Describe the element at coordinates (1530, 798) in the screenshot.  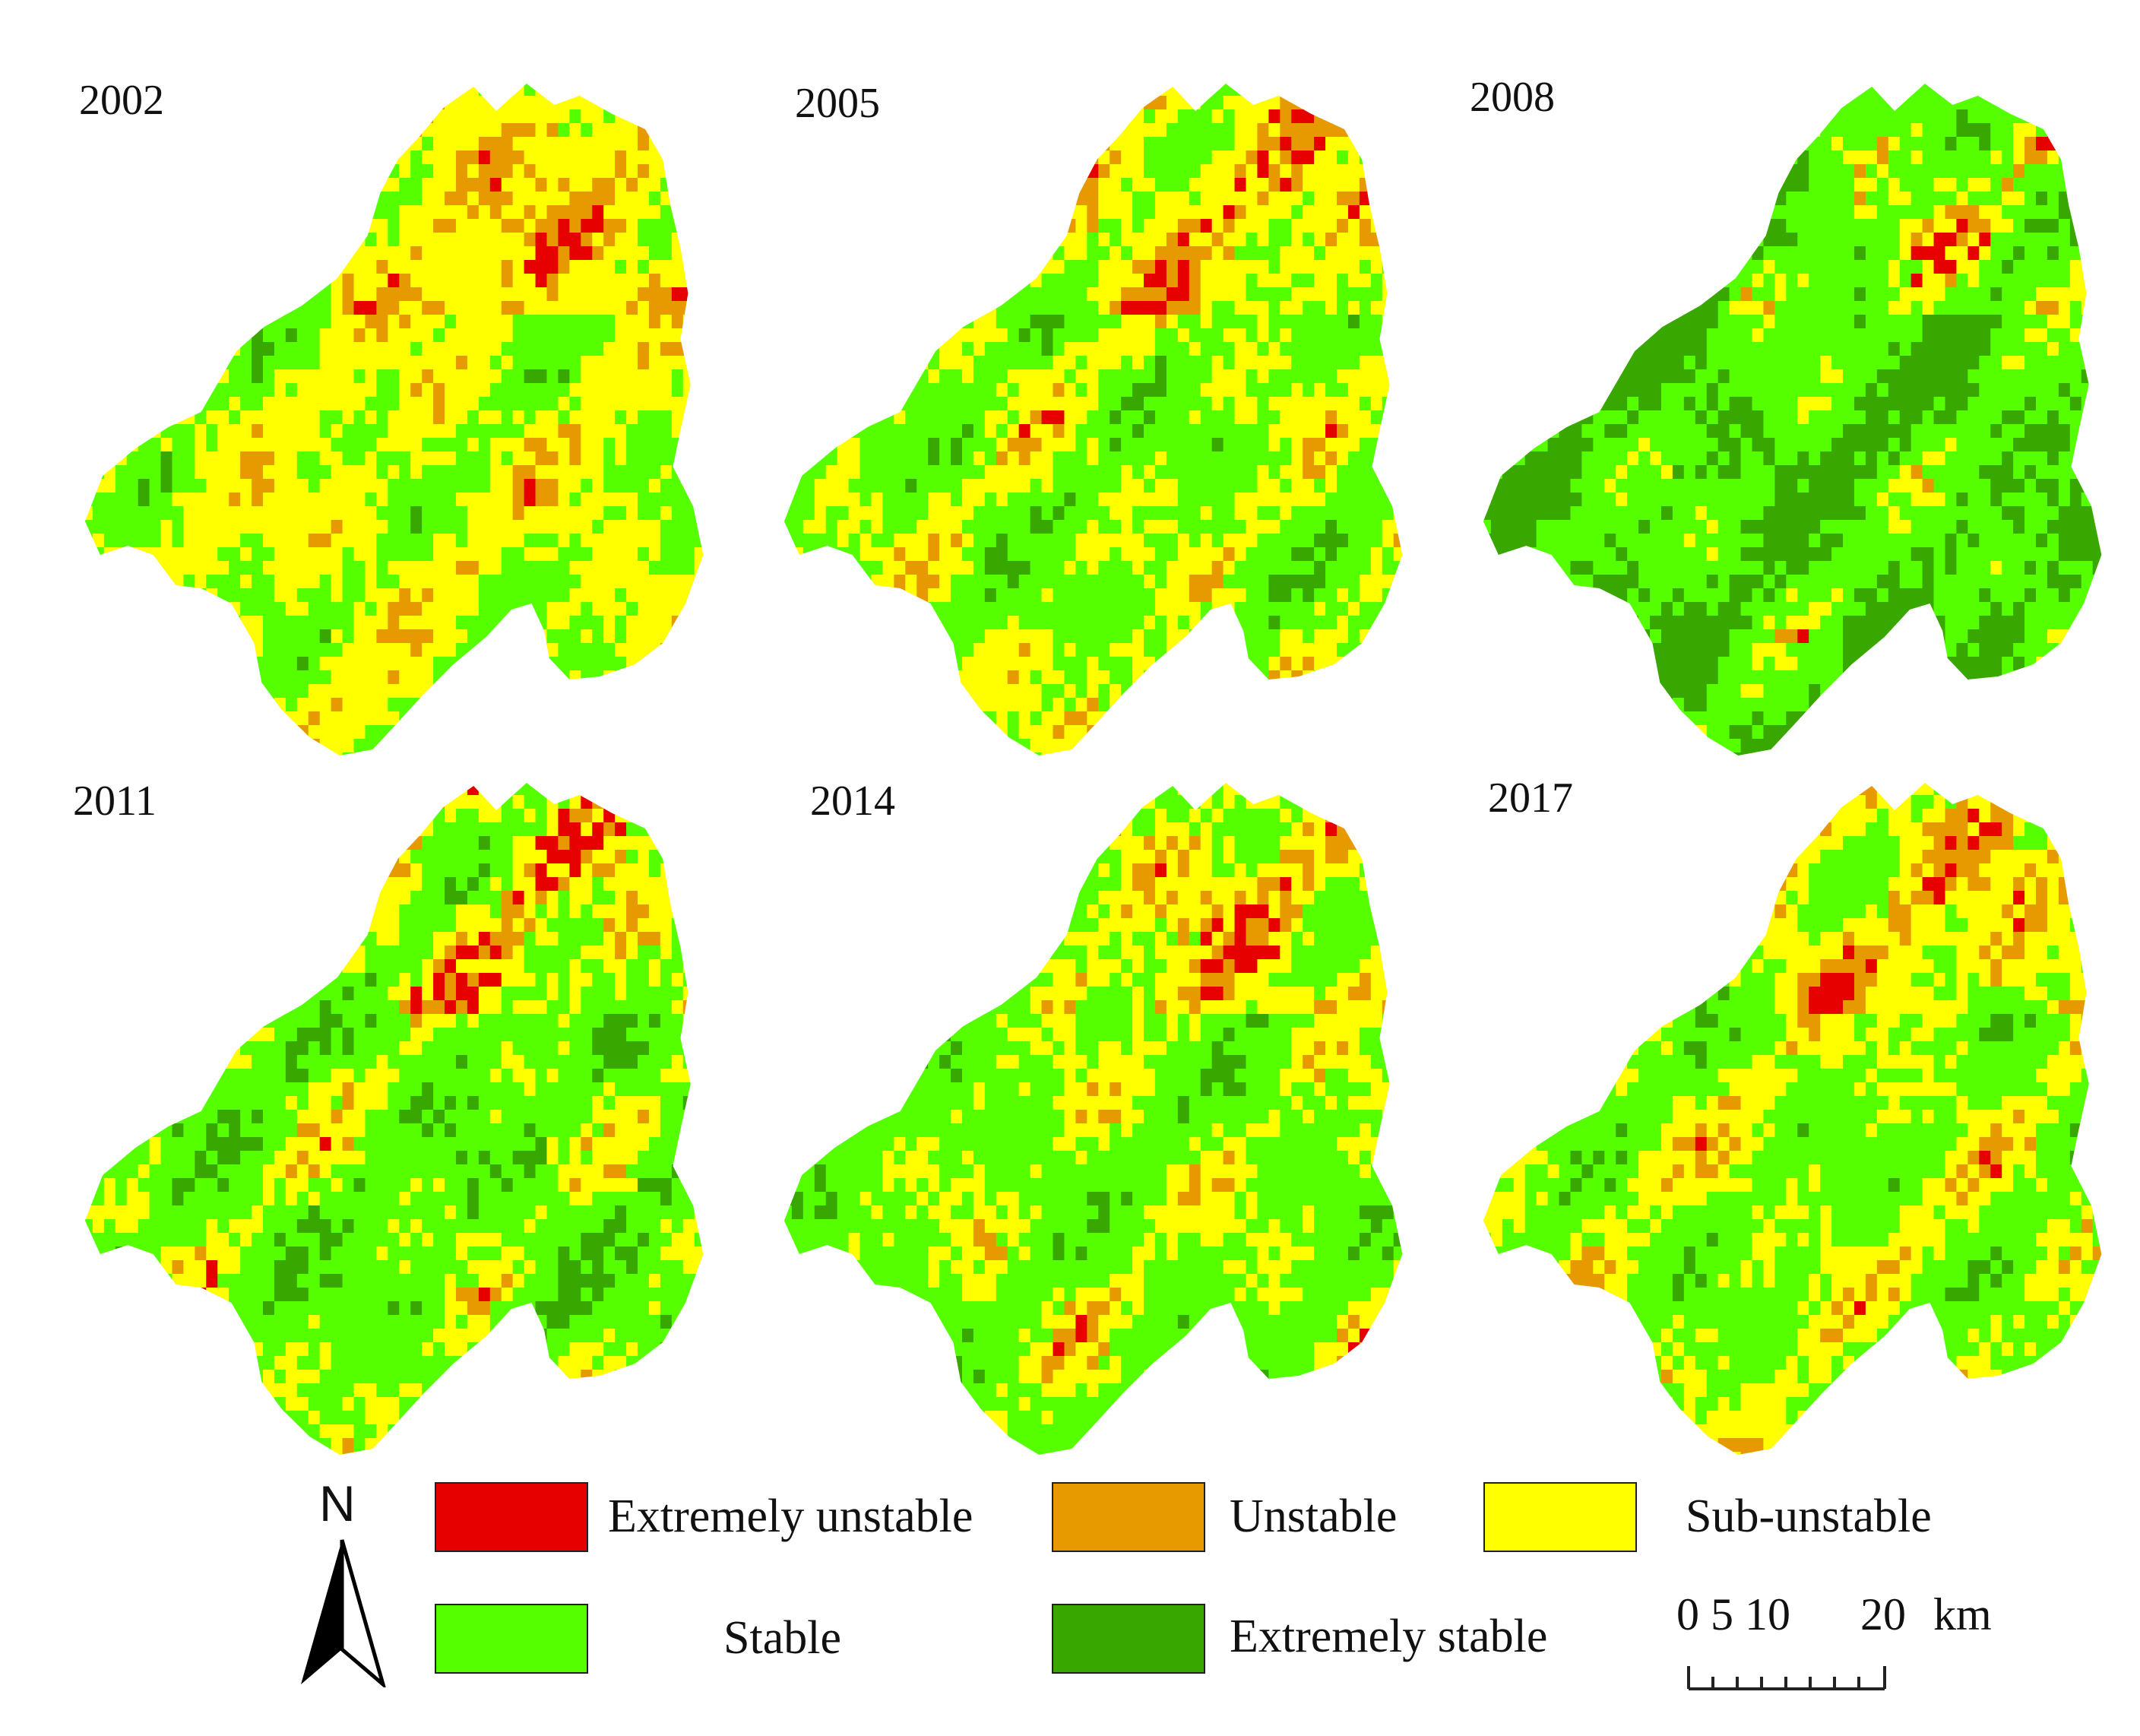
I see `panel-year-label: 2017` at that location.